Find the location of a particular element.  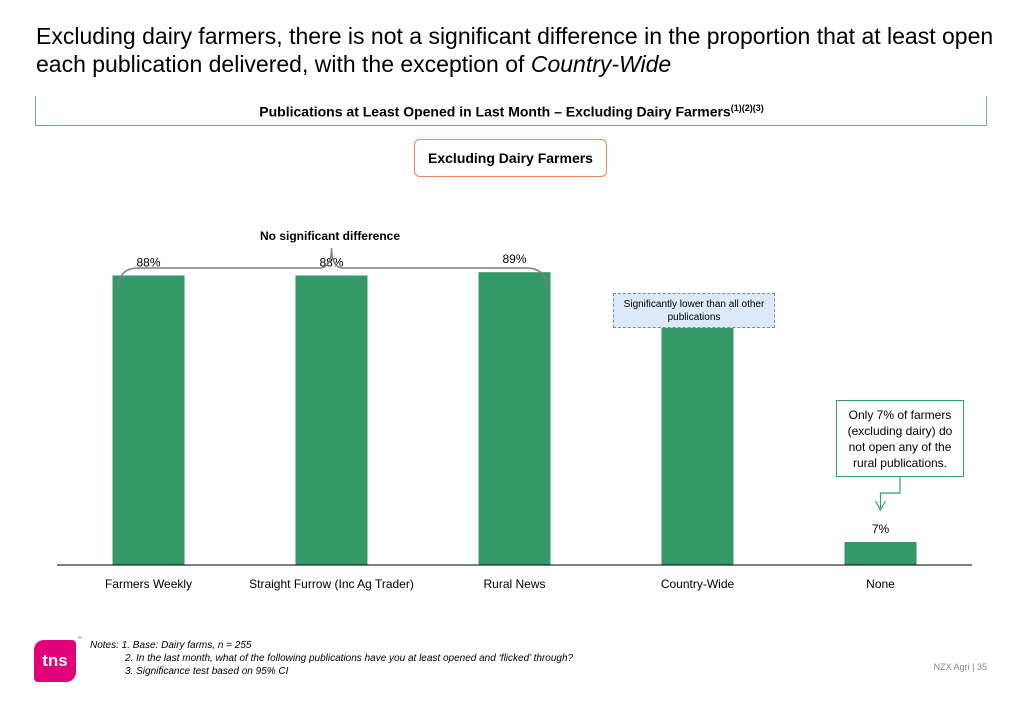

chart-title-frame is located at coordinates (511, 111).